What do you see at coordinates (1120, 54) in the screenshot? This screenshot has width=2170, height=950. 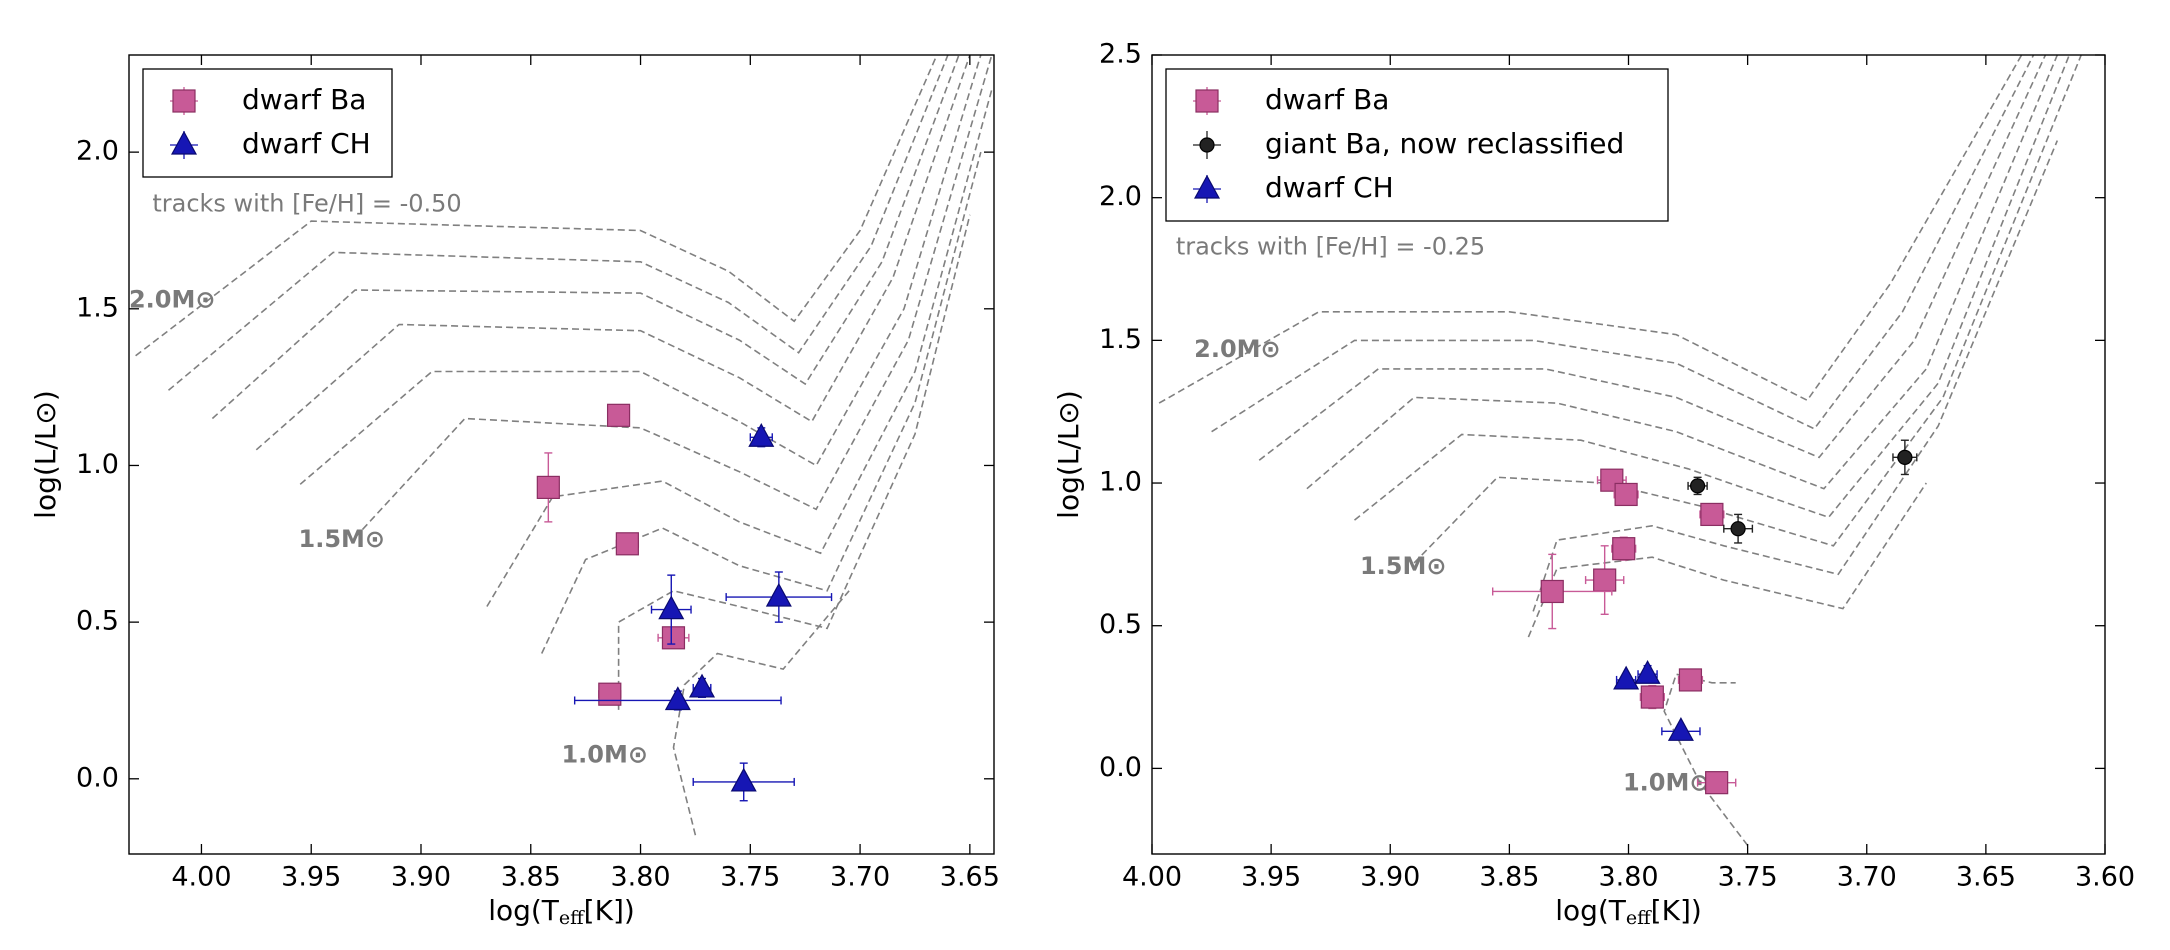 I see `y-tick-label: 2.5` at bounding box center [1120, 54].